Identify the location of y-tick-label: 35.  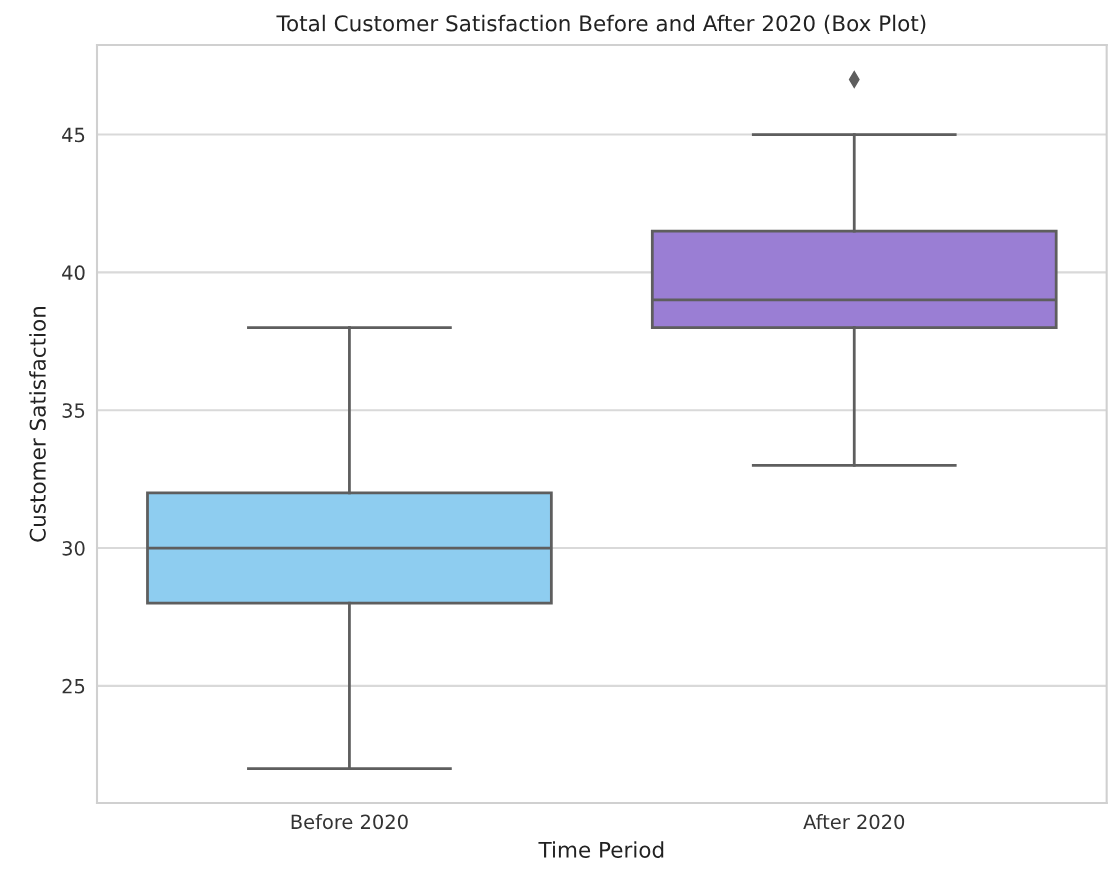
(73, 410).